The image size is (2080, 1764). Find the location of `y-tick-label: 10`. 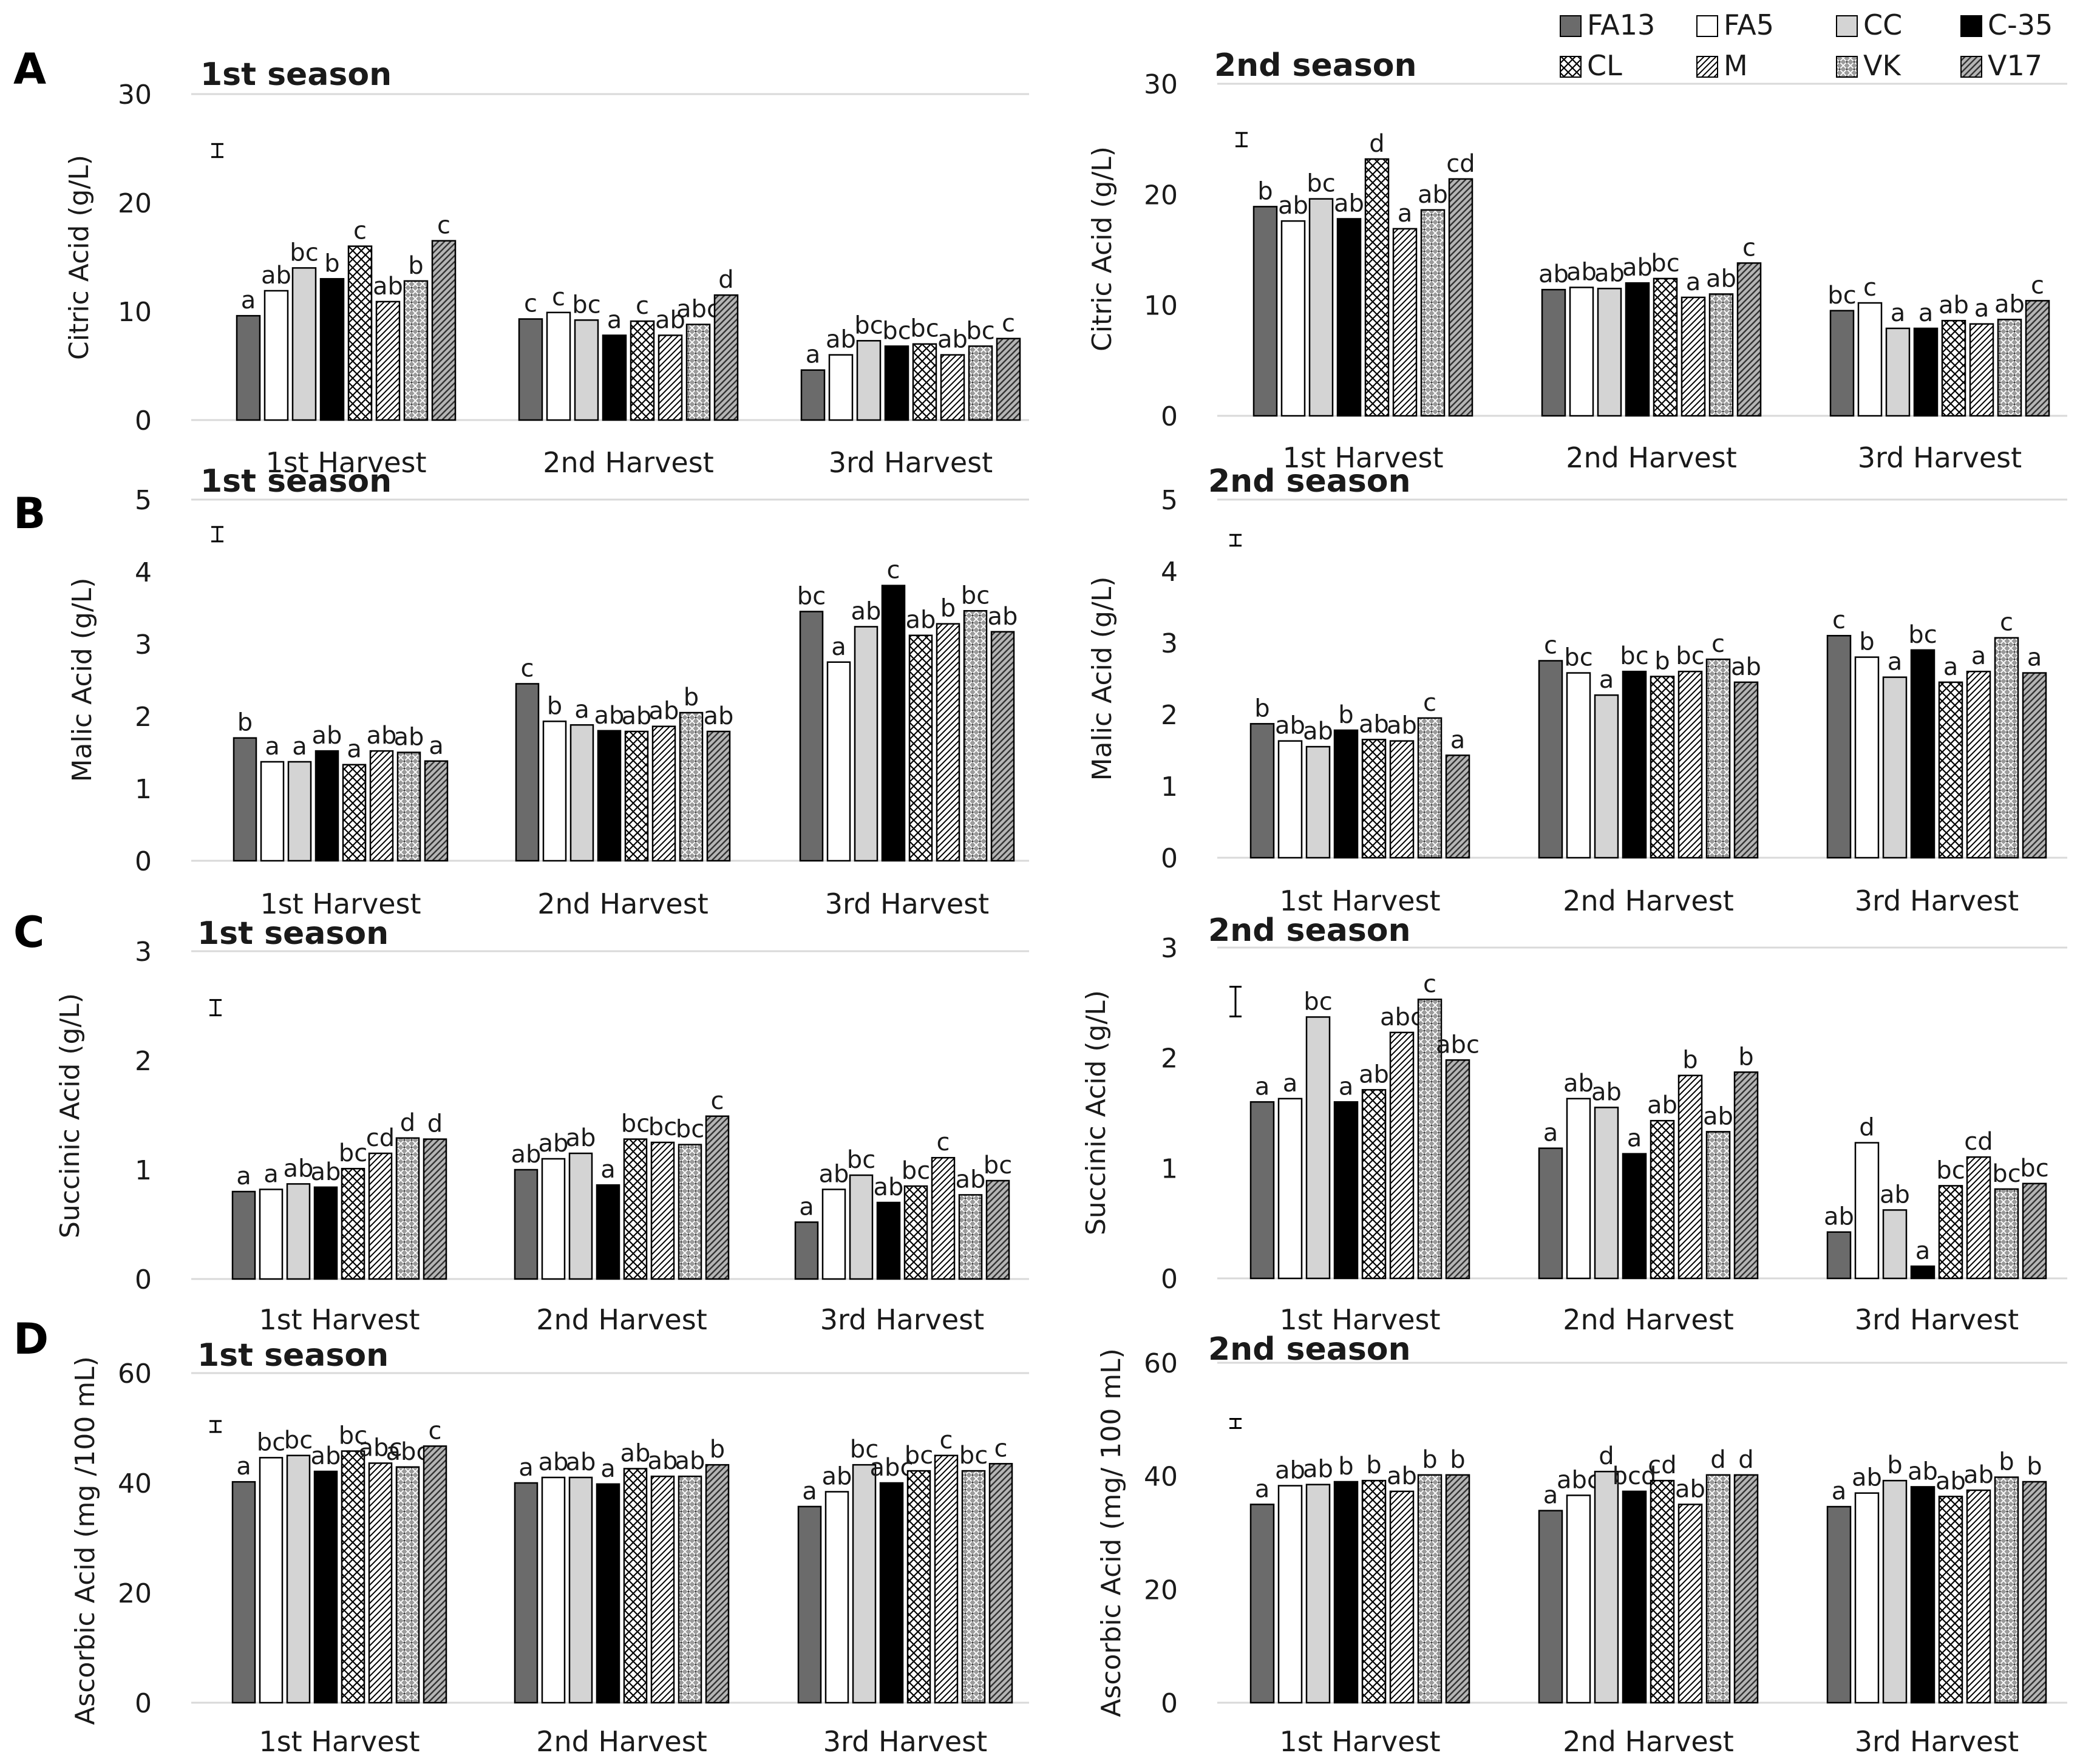

y-tick-label: 10 is located at coordinates (1161, 306).